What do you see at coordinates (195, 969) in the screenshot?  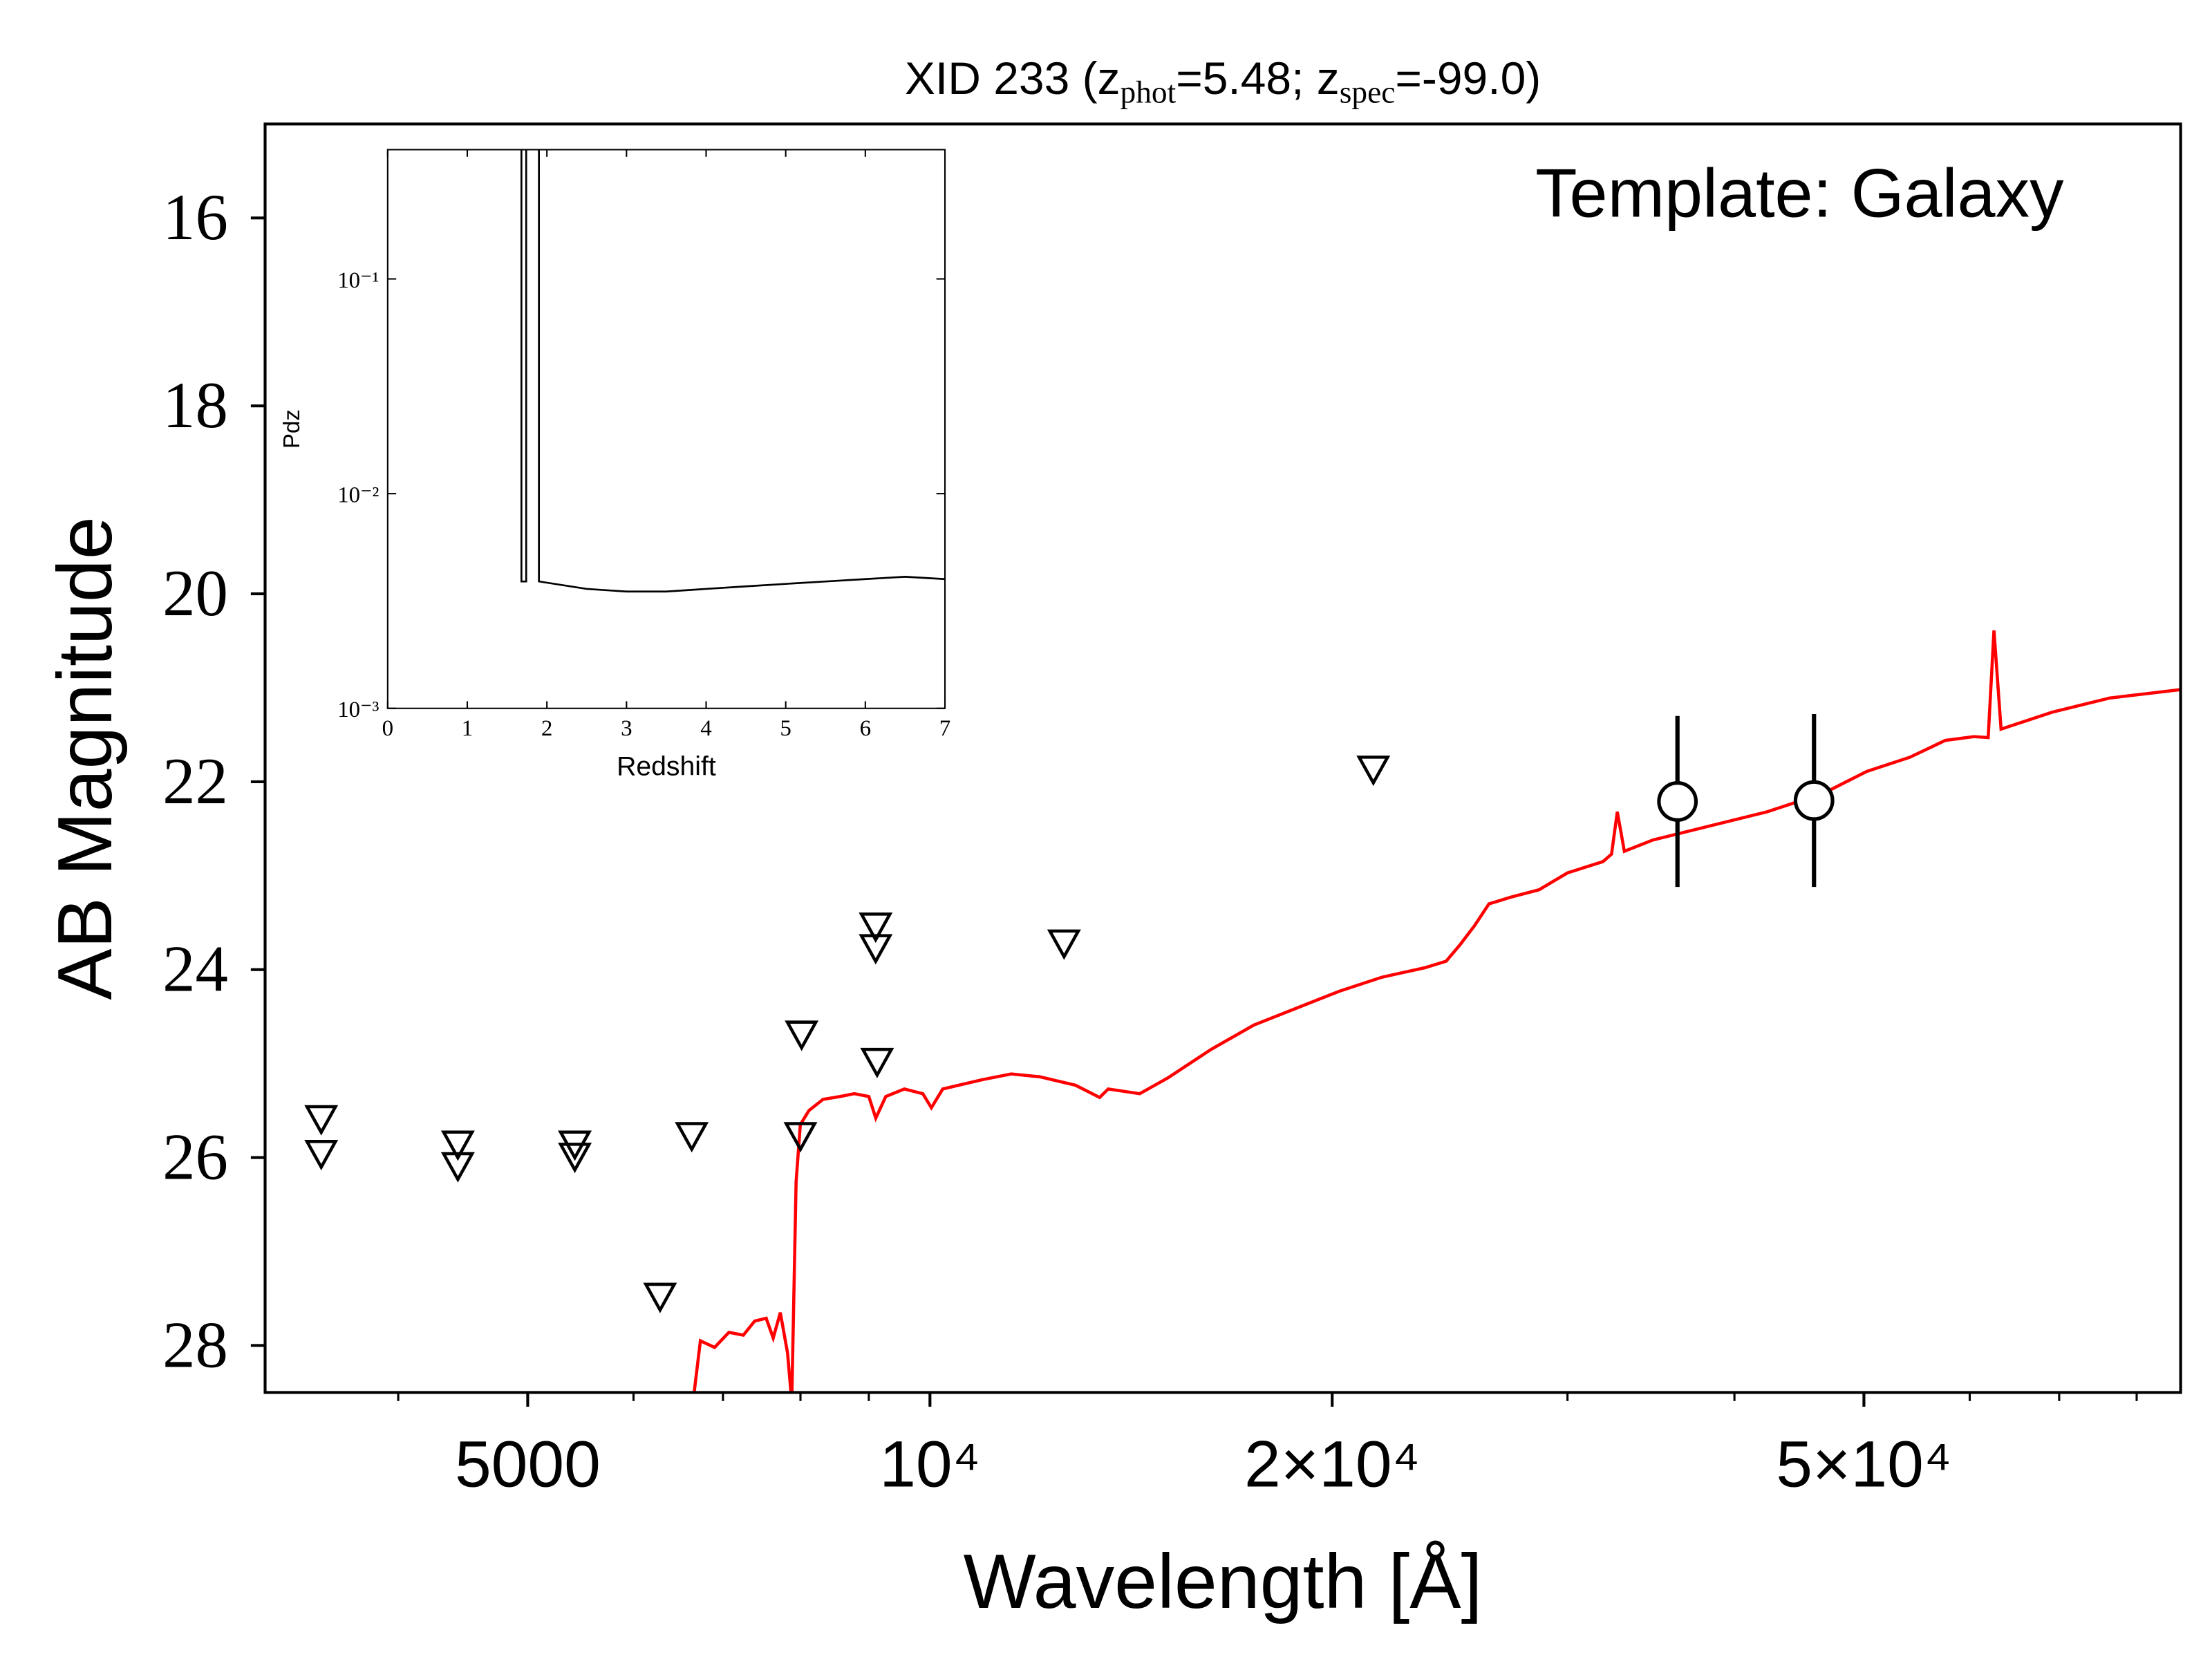 I see `y-tick-label: 24` at bounding box center [195, 969].